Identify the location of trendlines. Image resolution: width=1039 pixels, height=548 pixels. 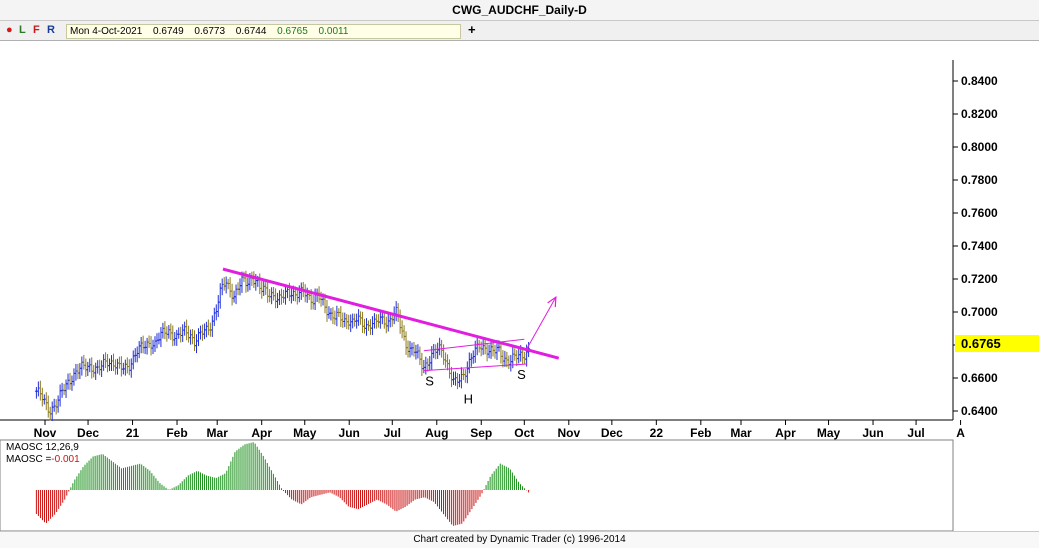
(391, 319).